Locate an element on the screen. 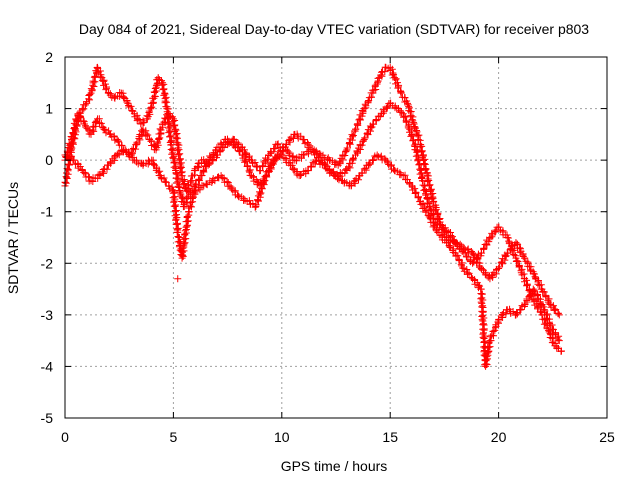 The image size is (640, 480). x-tick-label: 0 is located at coordinates (65, 437).